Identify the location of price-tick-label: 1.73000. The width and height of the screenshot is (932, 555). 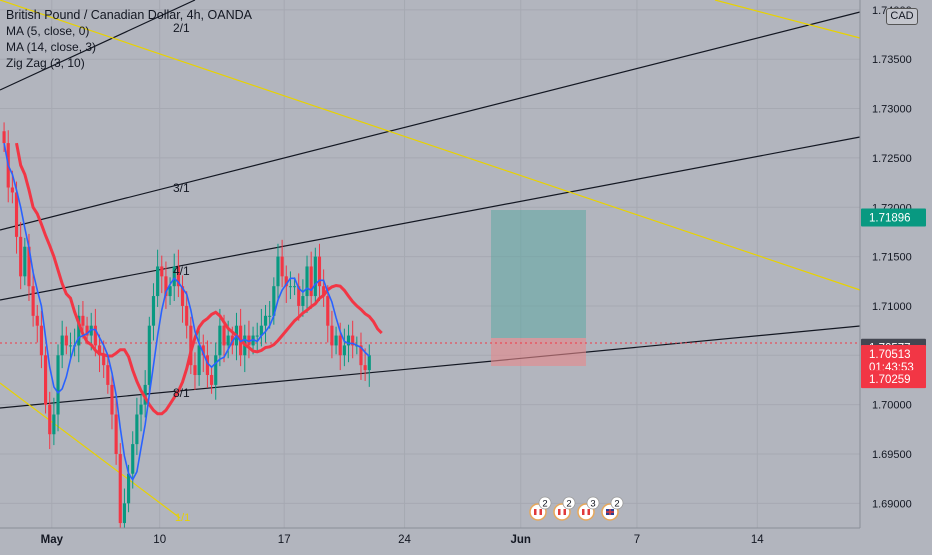
(892, 110).